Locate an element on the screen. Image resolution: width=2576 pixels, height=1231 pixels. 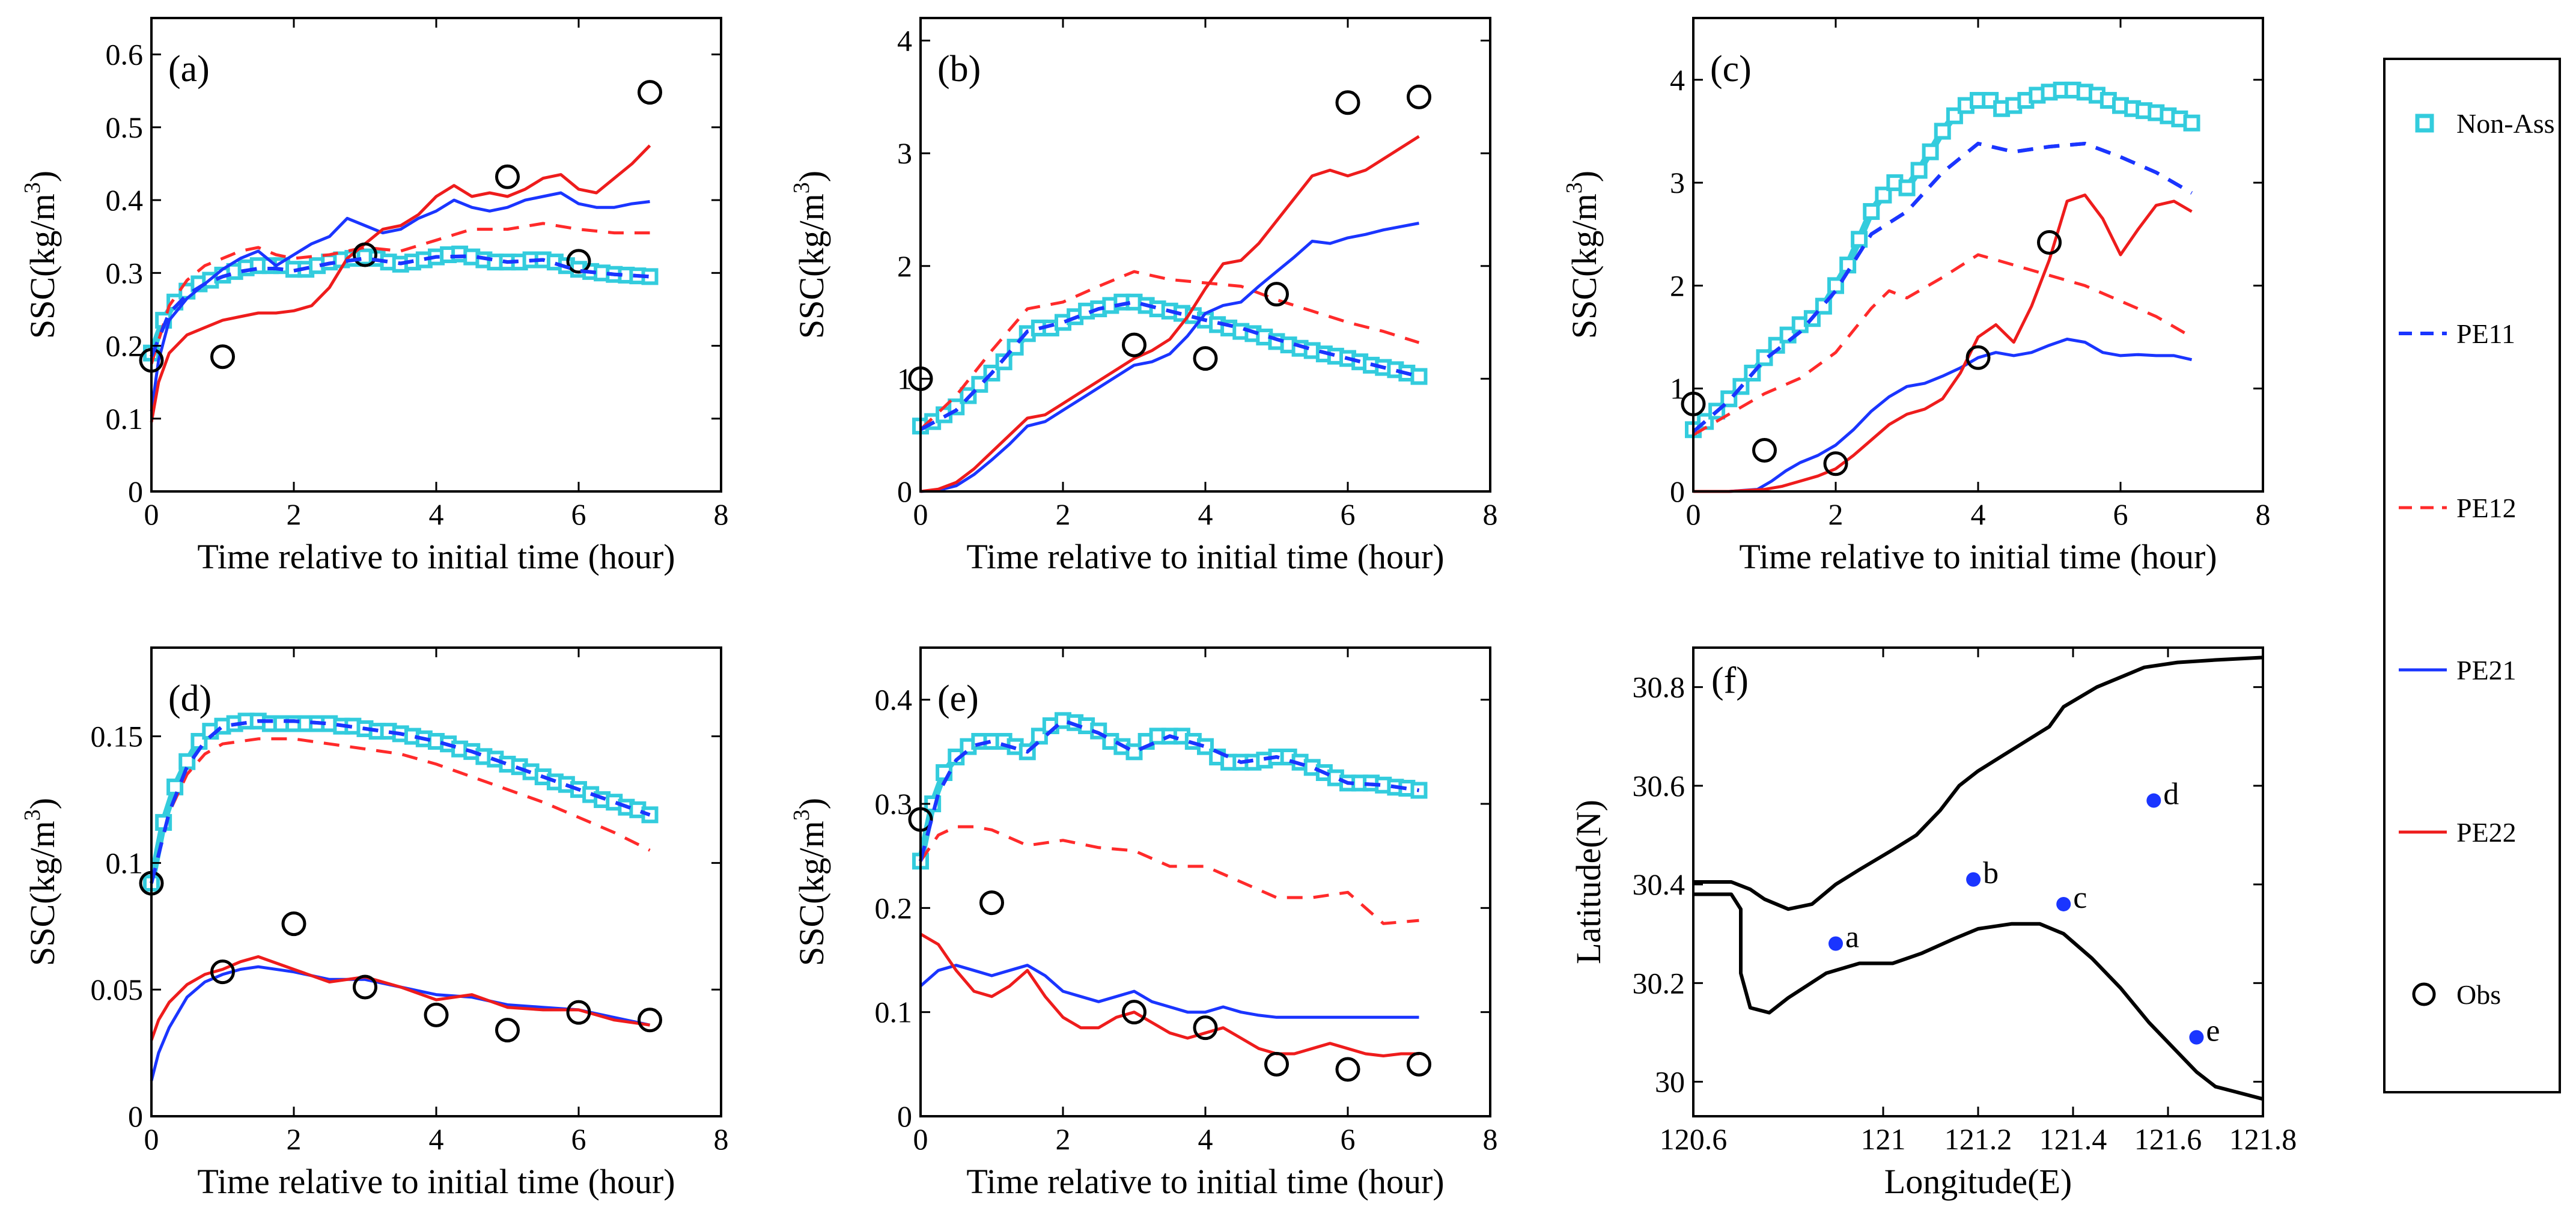
y-tick-label: 0.3 is located at coordinates (894, 804).